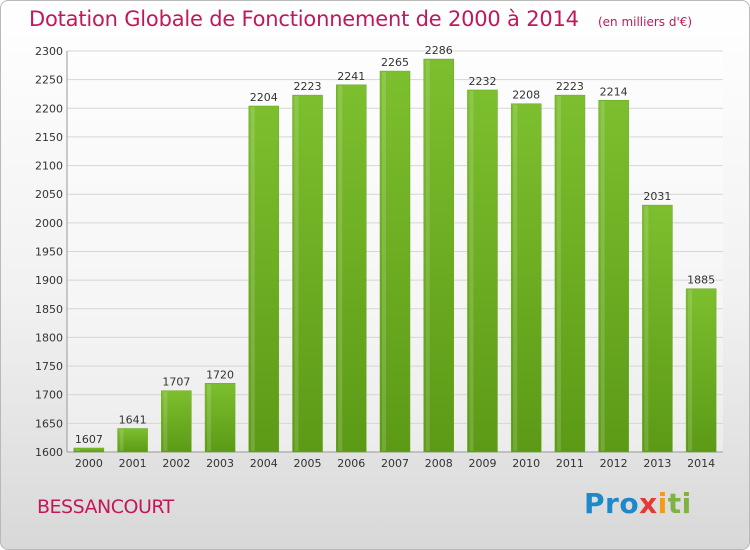 The width and height of the screenshot is (750, 550). I want to click on data-label: 1707, so click(176, 382).